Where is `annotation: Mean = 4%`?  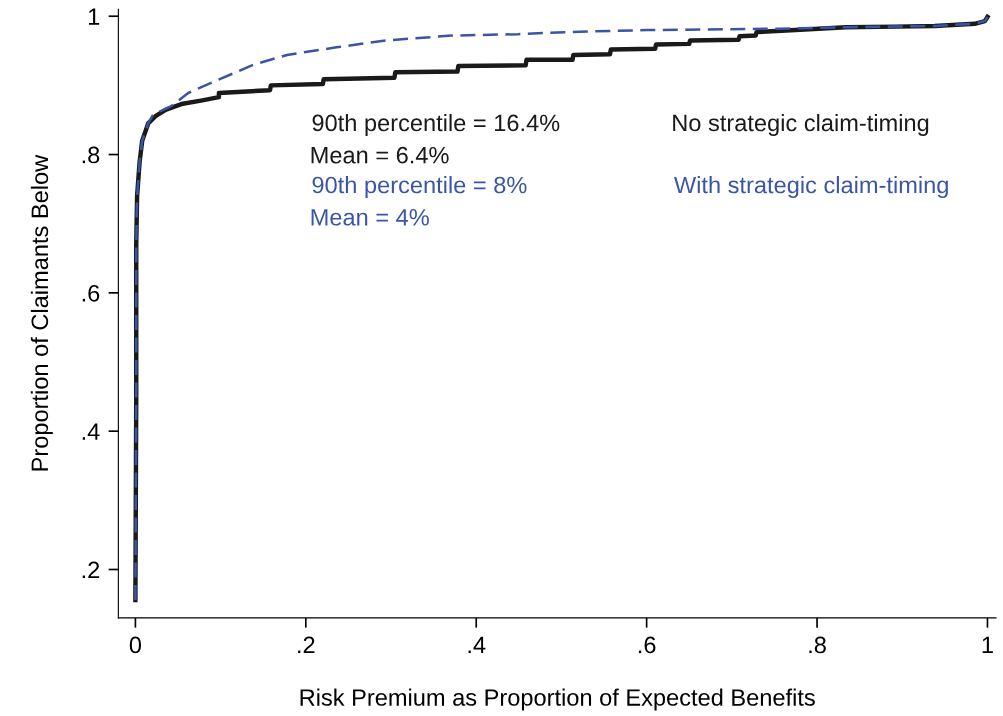
annotation: Mean = 4% is located at coordinates (370, 217).